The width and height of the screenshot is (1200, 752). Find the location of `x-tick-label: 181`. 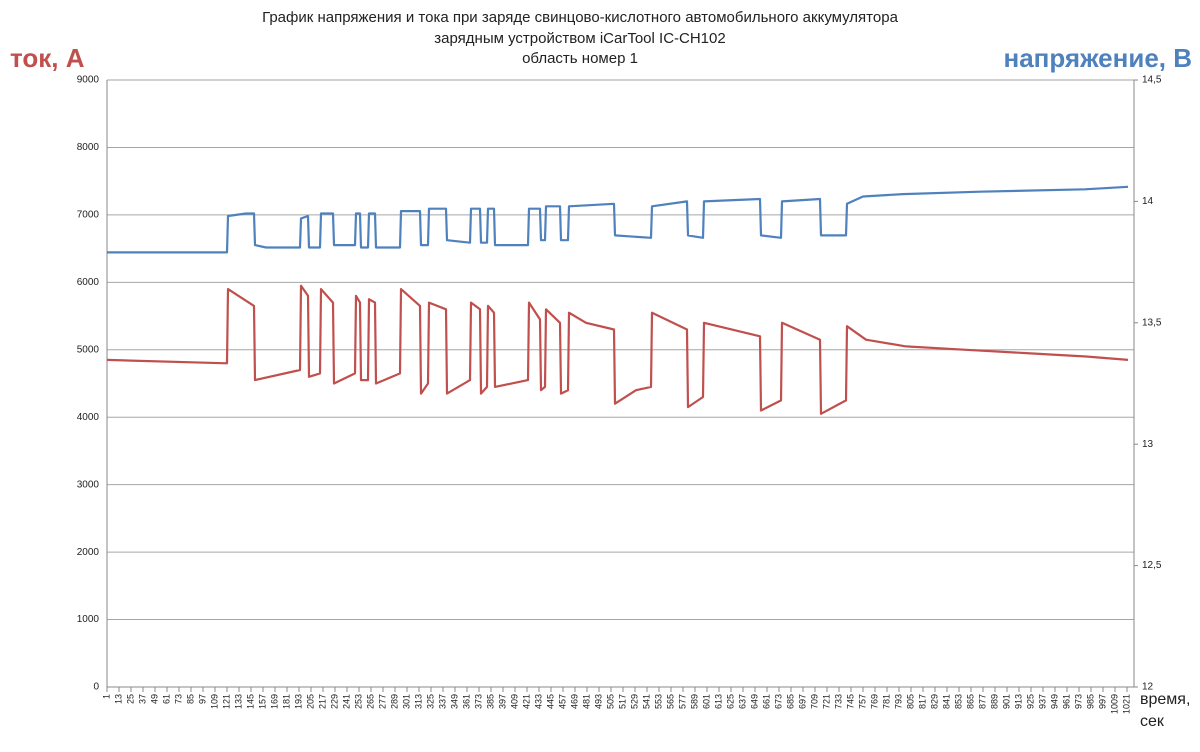

x-tick-label: 181 is located at coordinates (286, 701).